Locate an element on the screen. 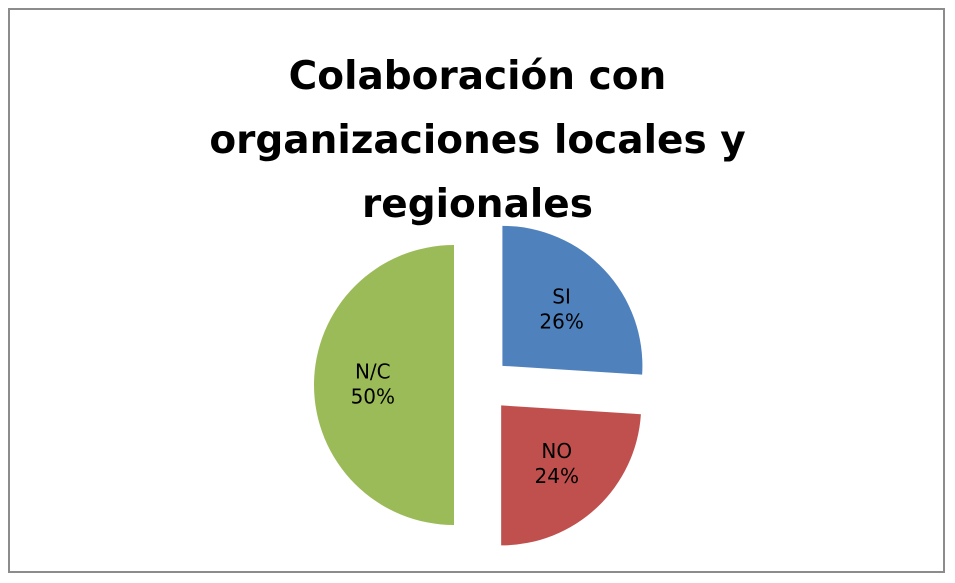 This screenshot has height=583, width=955. slice-value-label: 26% is located at coordinates (561, 322).